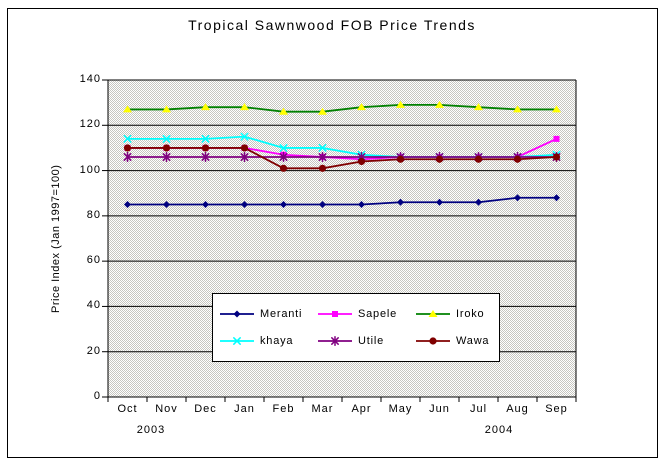 The image size is (665, 471). Describe the element at coordinates (332, 25) in the screenshot. I see `chart-title: Tropical Sawnwood FOB Price Trends` at that location.